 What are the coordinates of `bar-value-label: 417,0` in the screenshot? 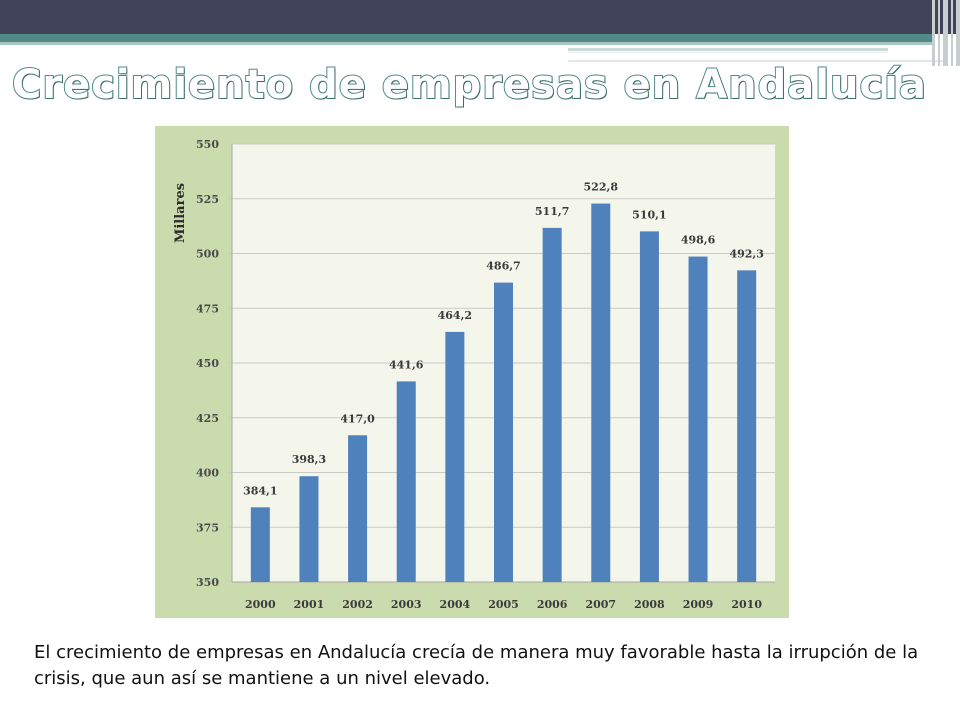 It's located at (357, 418).